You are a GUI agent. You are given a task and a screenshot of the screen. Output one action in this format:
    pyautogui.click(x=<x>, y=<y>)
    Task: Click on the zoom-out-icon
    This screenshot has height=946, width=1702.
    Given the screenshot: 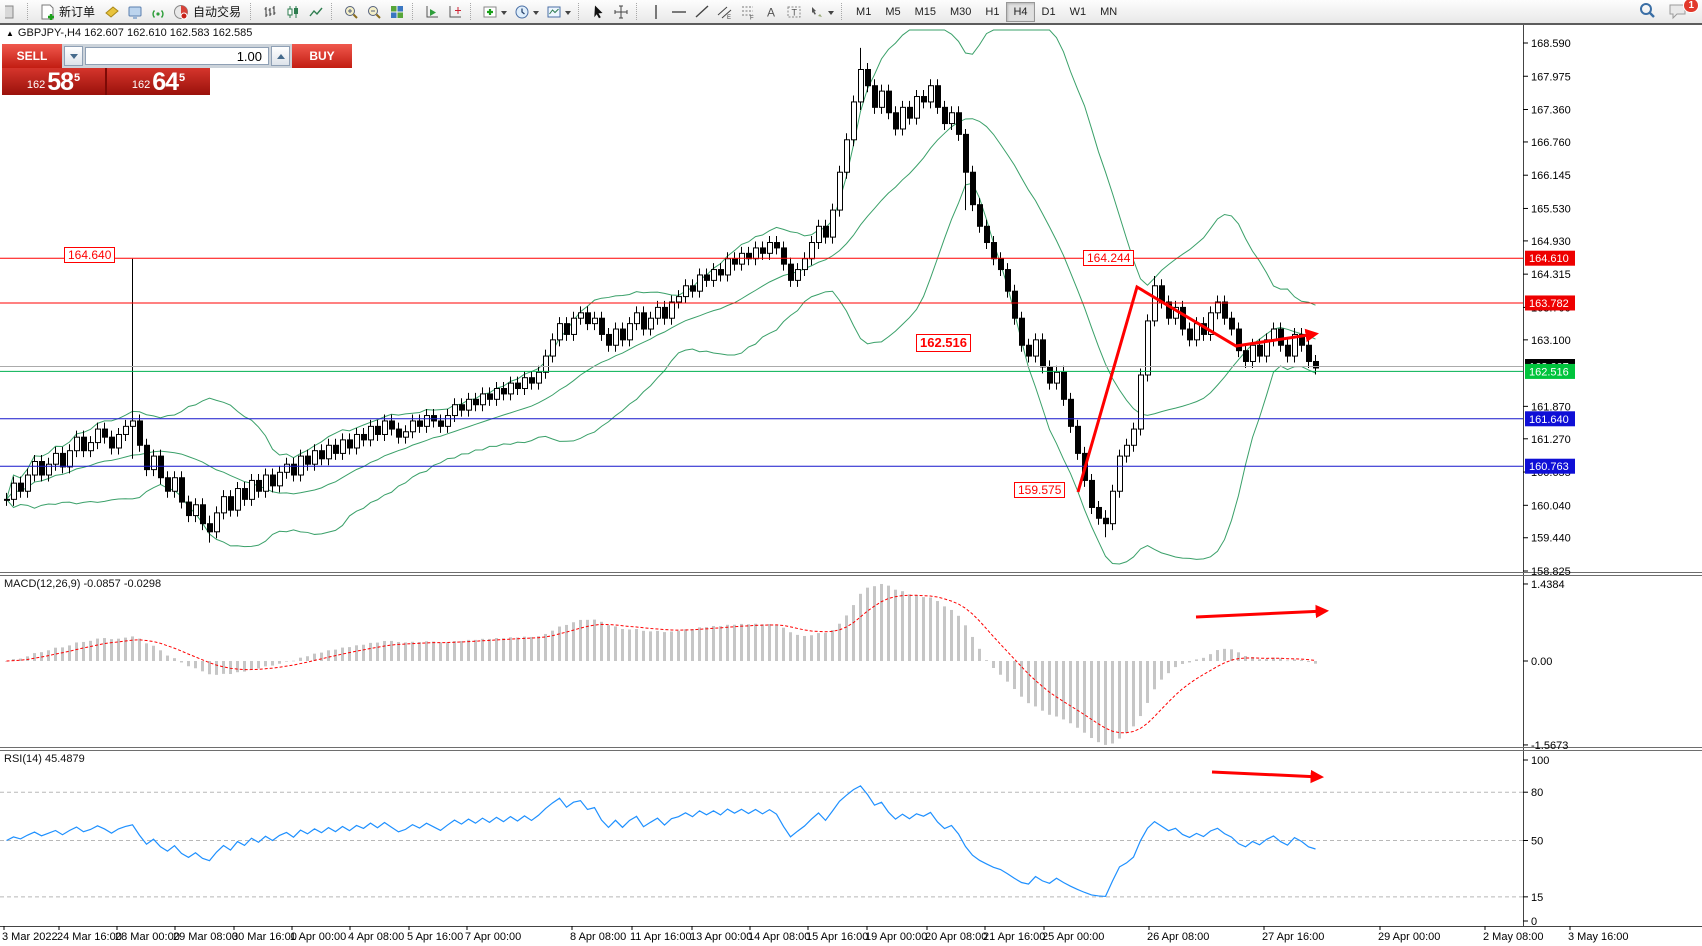 What is the action you would take?
    pyautogui.click(x=373, y=12)
    